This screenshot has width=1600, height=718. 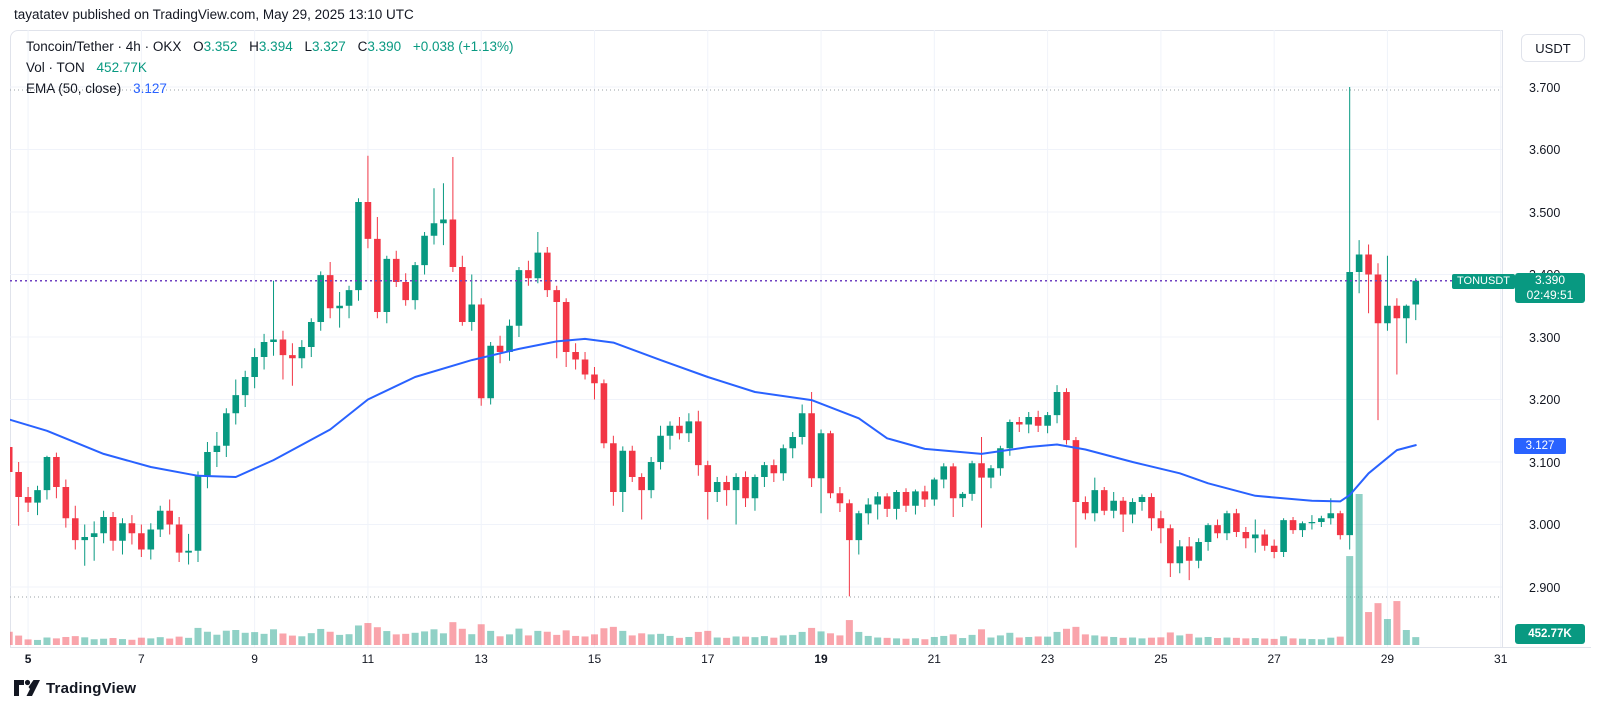 What do you see at coordinates (27, 687) in the screenshot?
I see `tradingview-logo-icon` at bounding box center [27, 687].